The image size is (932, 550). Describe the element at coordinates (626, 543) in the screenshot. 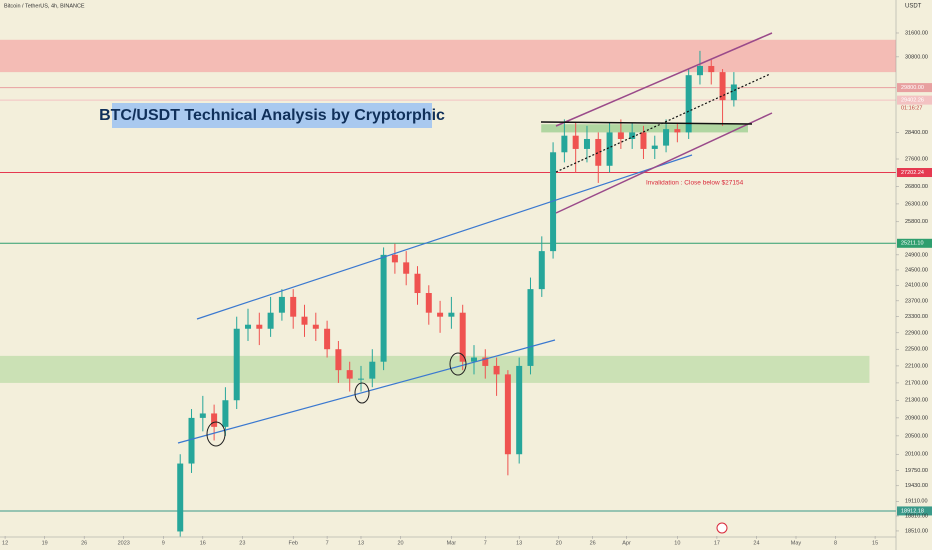

I see `x-tick-label: Apr` at that location.